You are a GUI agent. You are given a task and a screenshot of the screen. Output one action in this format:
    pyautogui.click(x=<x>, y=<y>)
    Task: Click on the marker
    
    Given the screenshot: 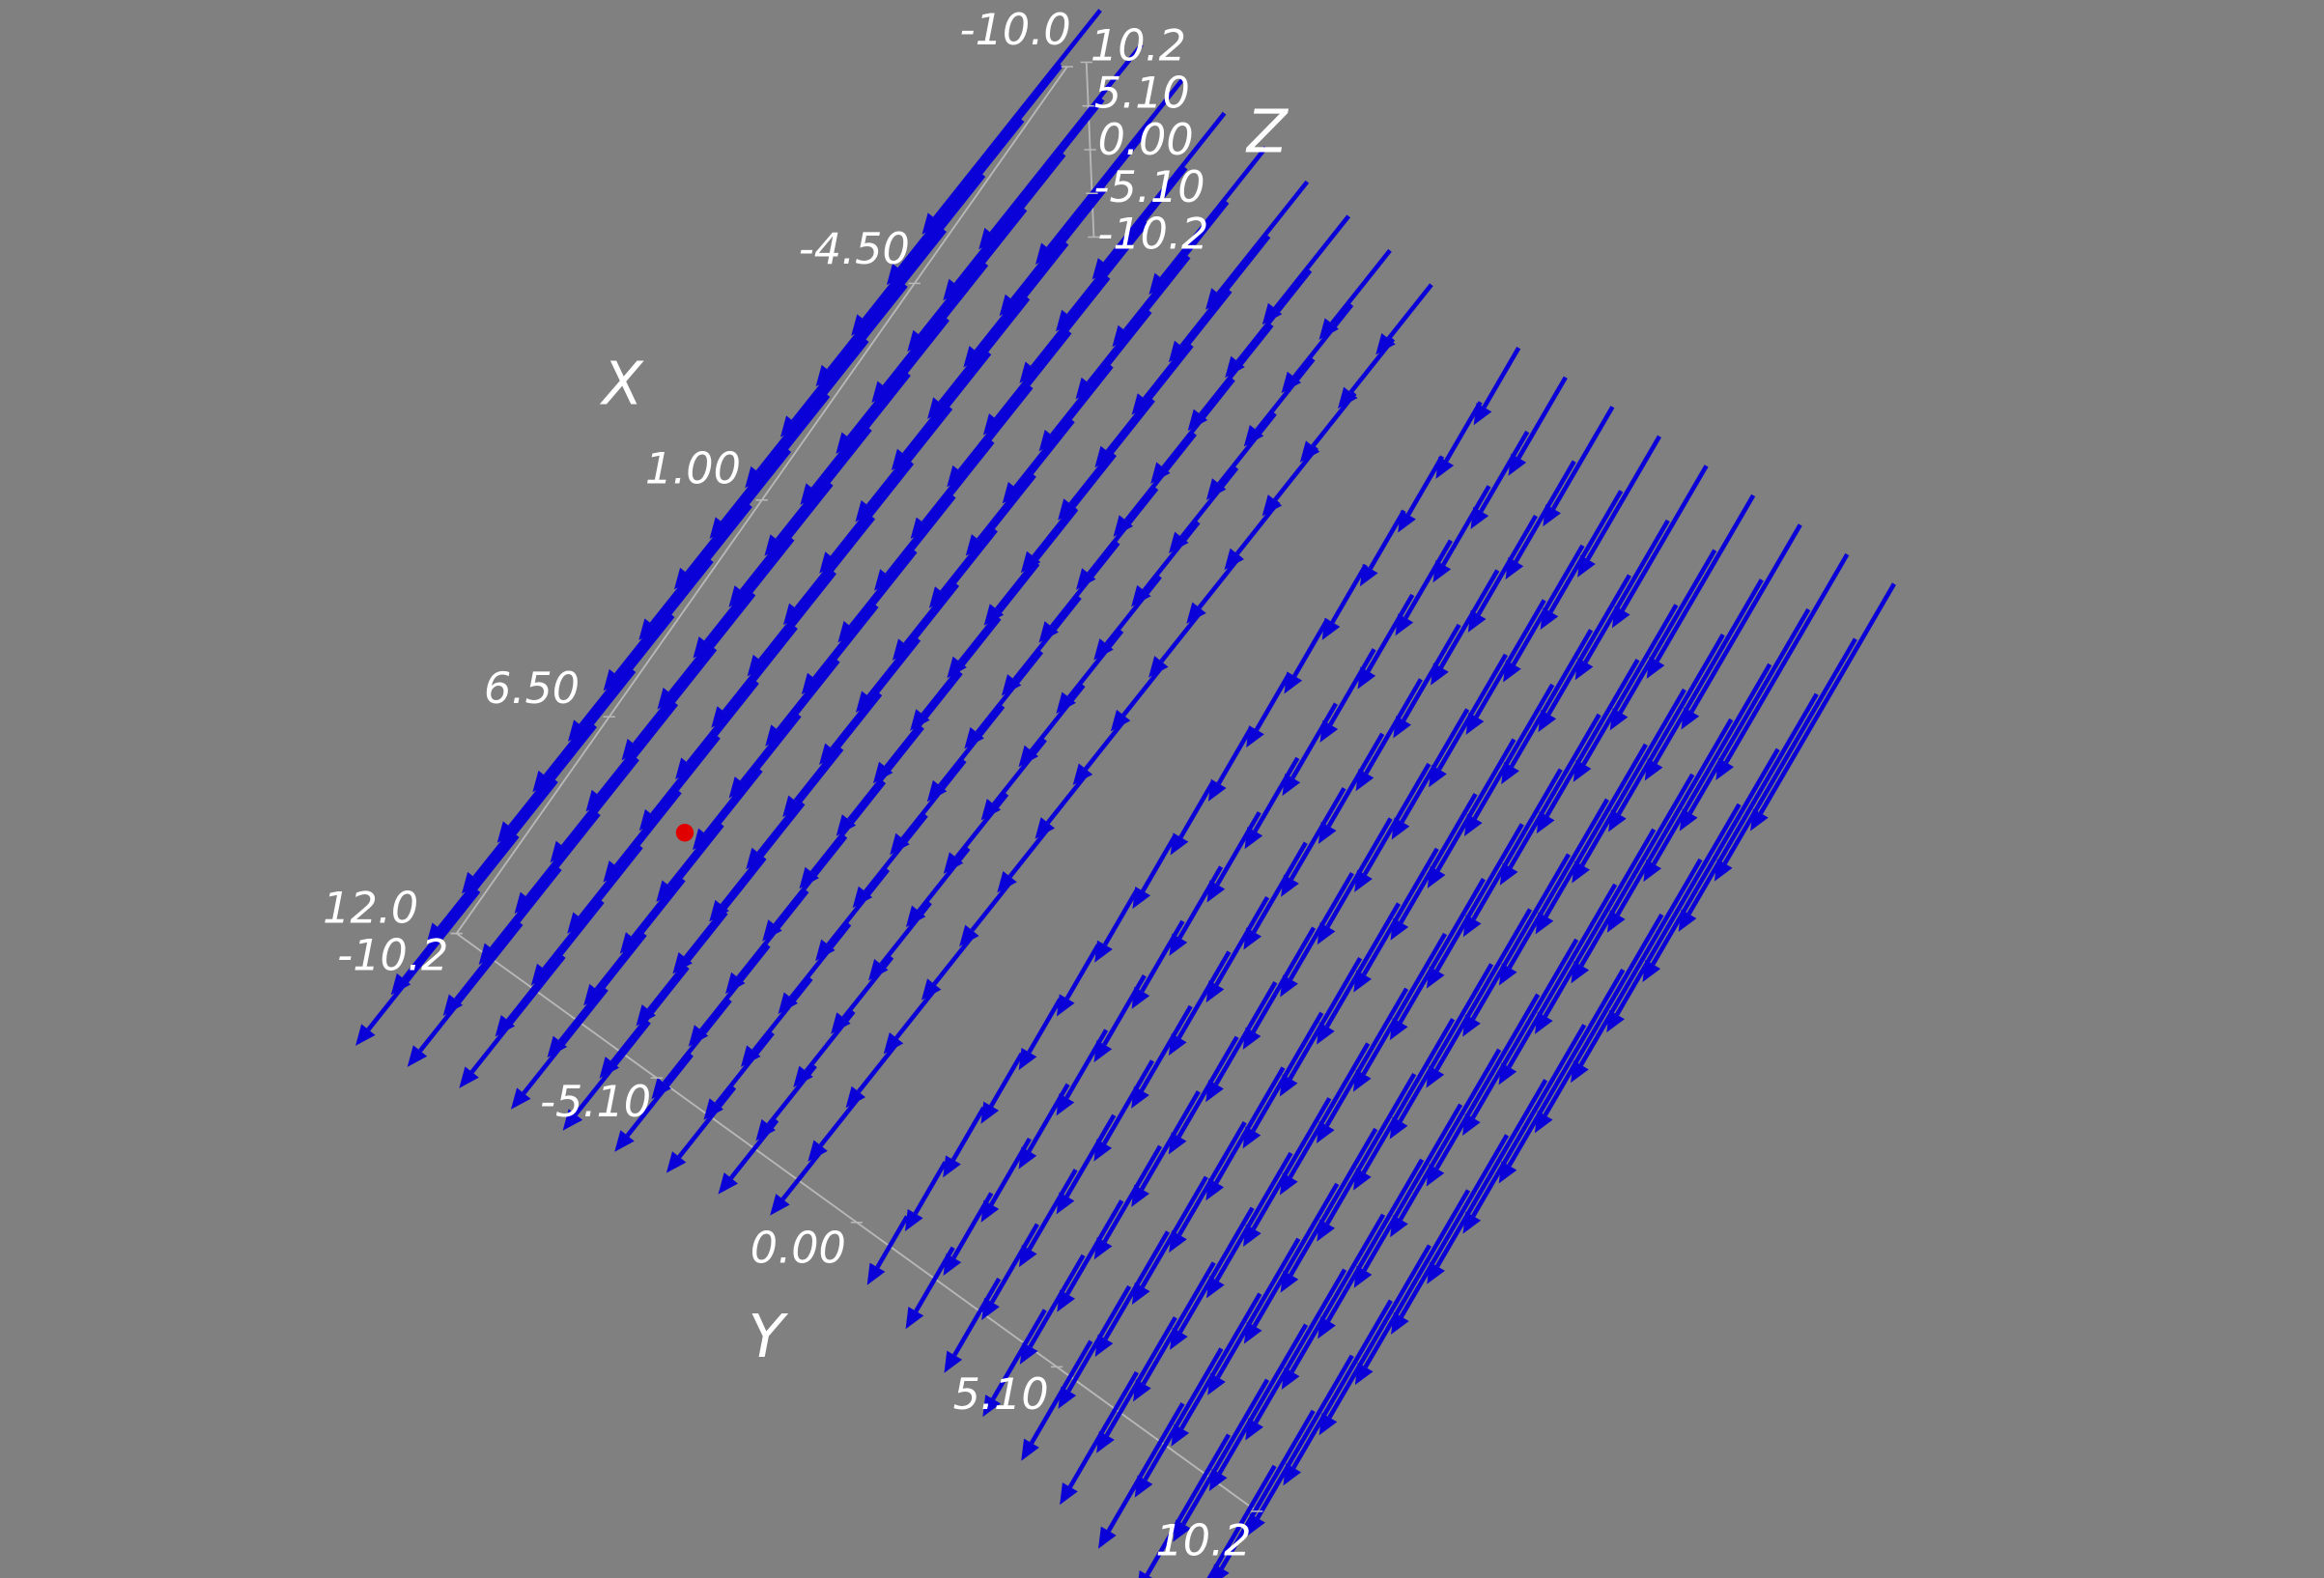 What is the action you would take?
    pyautogui.click(x=684, y=833)
    